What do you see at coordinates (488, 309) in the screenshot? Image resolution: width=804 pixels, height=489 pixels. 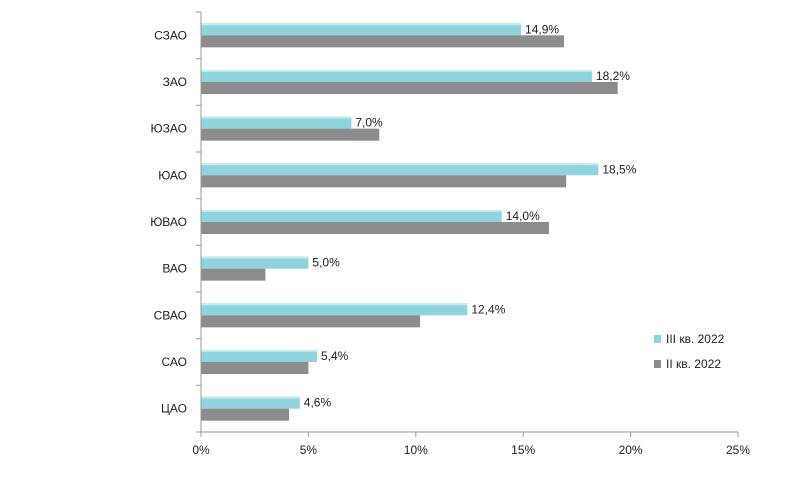 I see `data-label: 12,4%` at bounding box center [488, 309].